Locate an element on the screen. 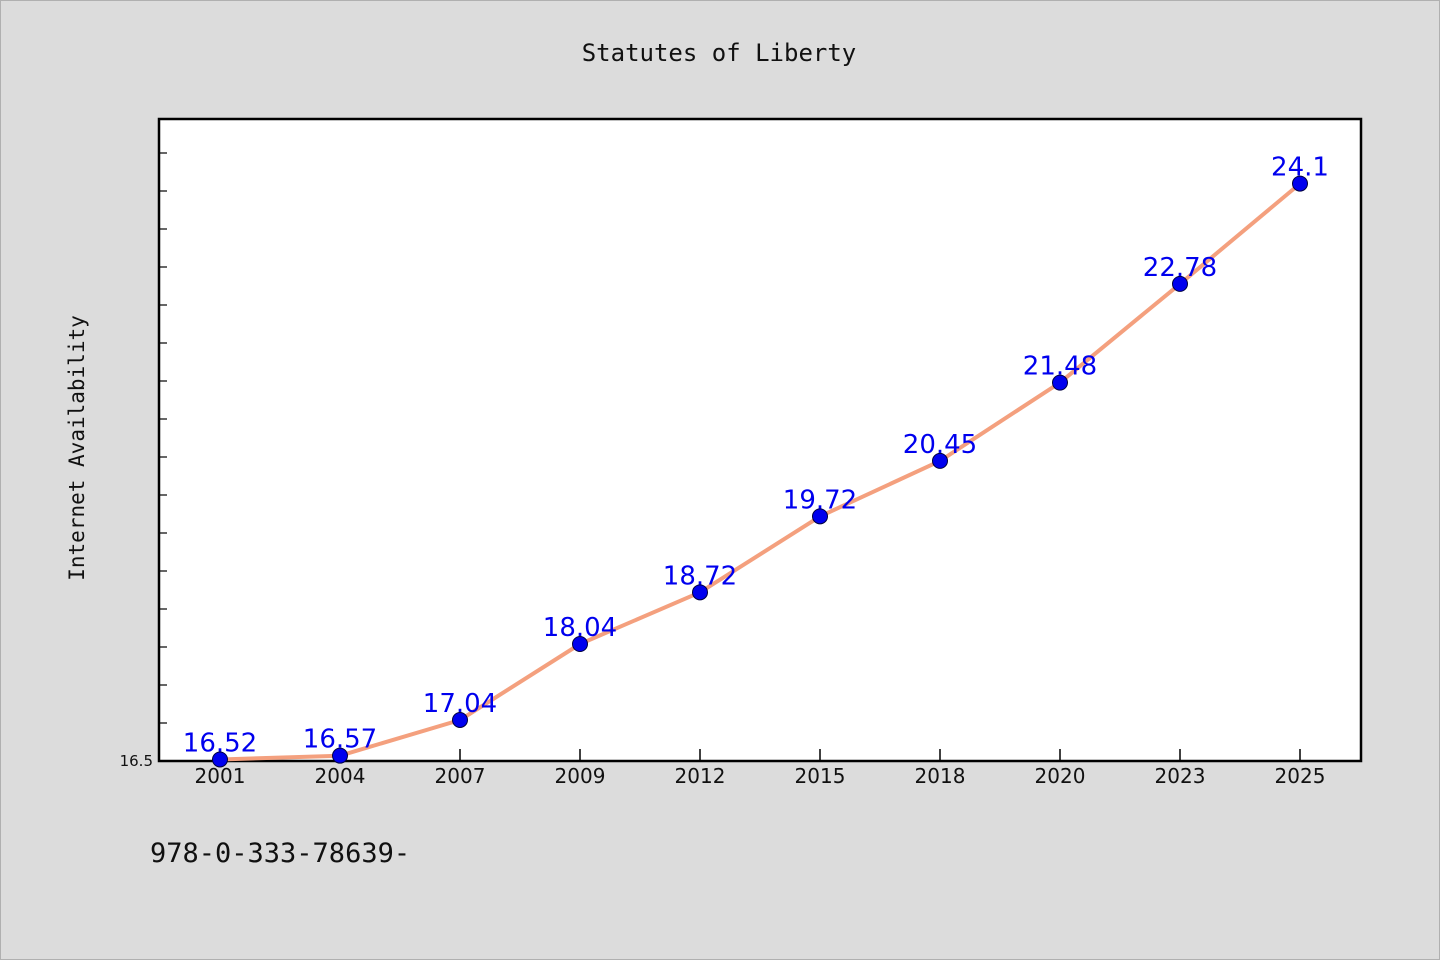  footer-code: 978-0-333-78639- is located at coordinates (280, 853).